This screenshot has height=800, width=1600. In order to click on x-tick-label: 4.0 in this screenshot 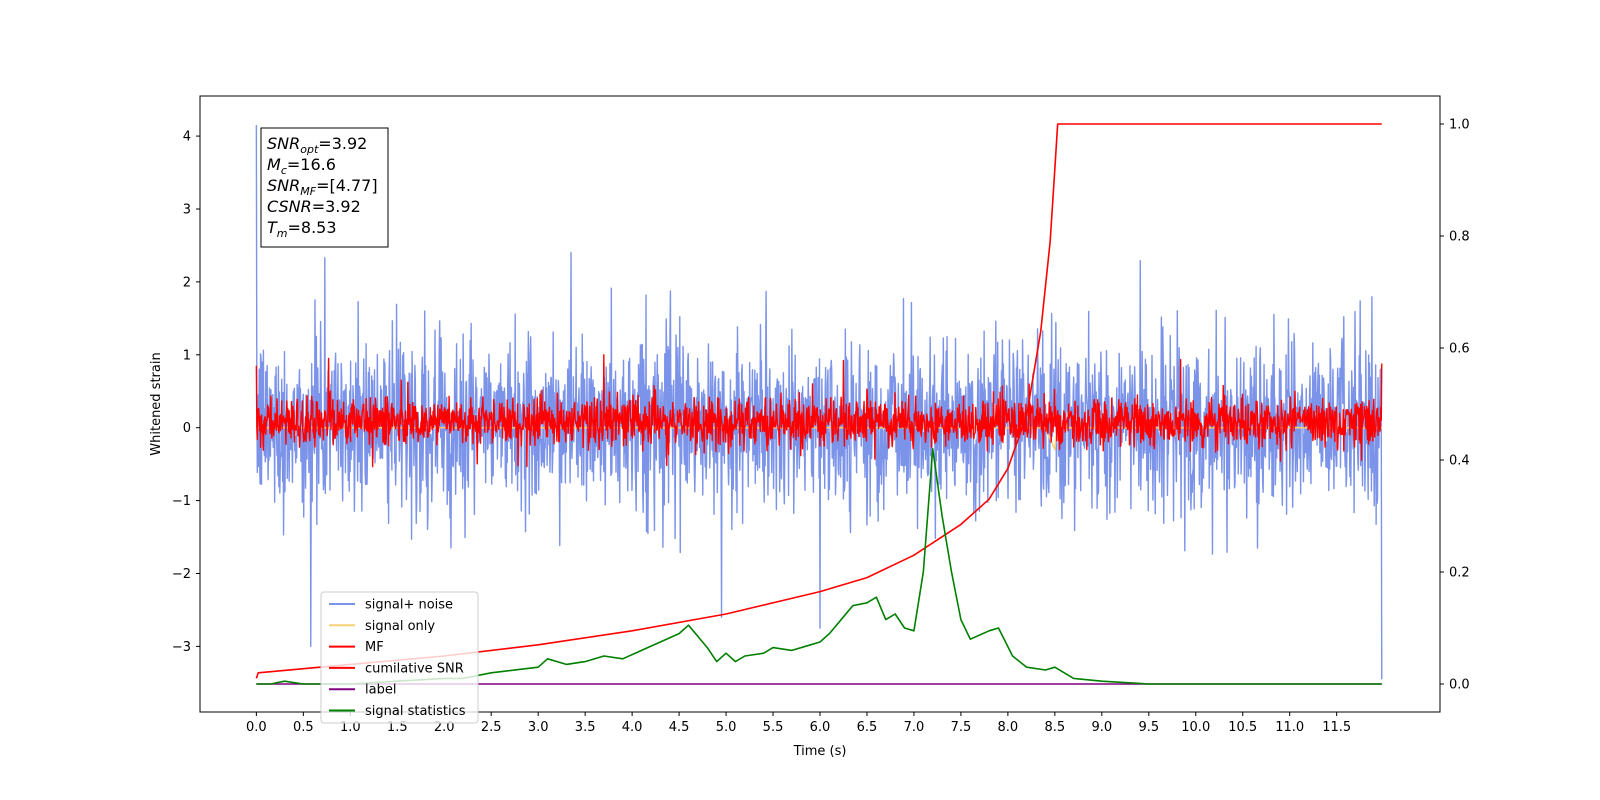, I will do `click(632, 727)`.